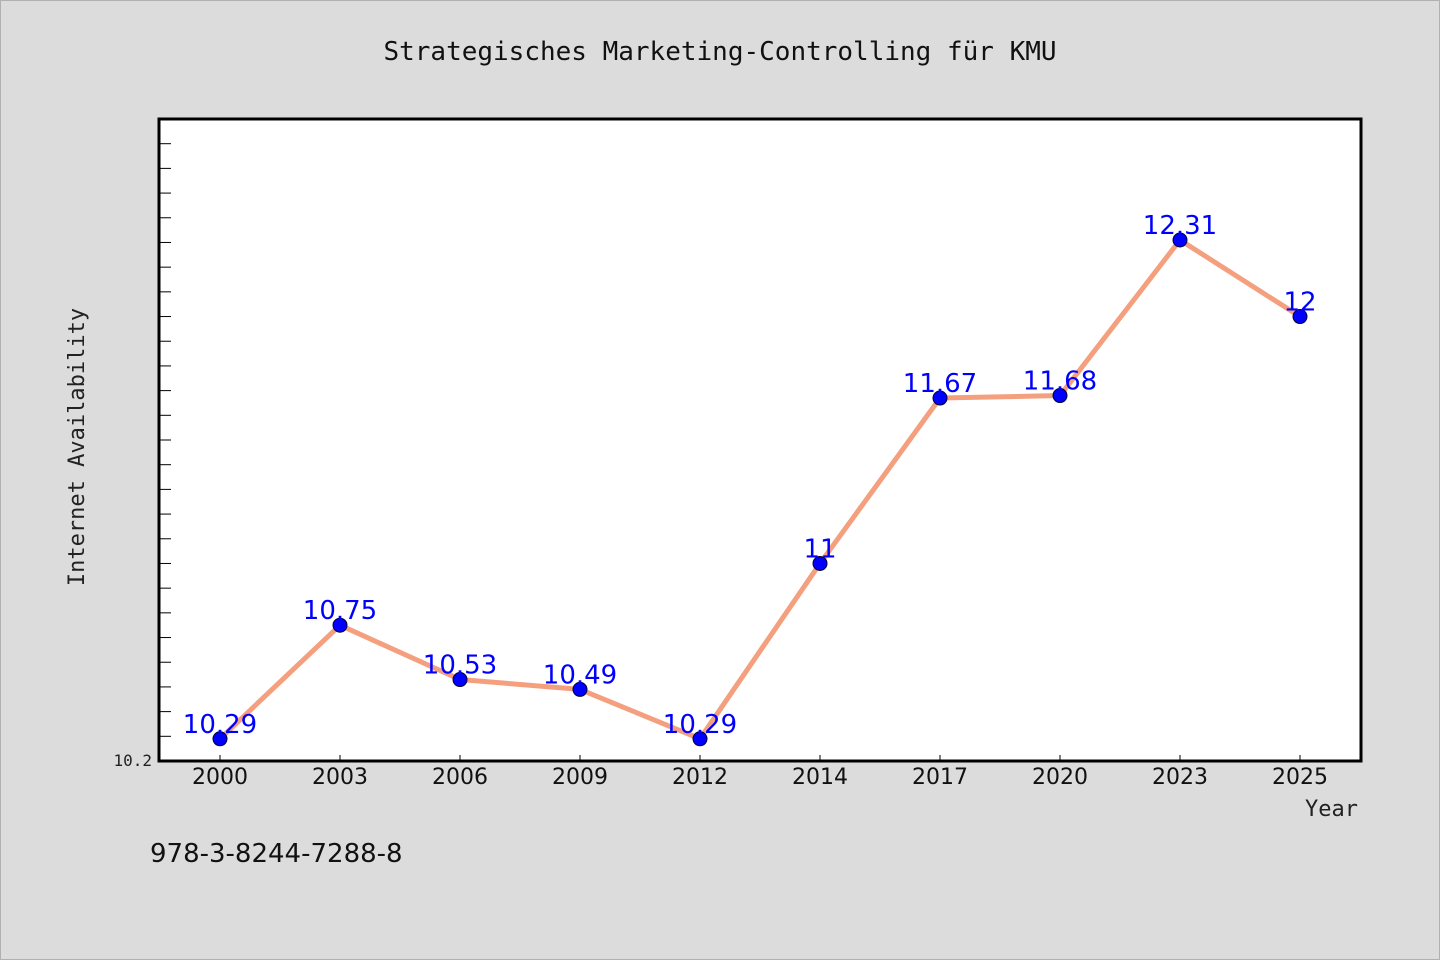  What do you see at coordinates (1060, 382) in the screenshot?
I see `data-label: 11.68` at bounding box center [1060, 382].